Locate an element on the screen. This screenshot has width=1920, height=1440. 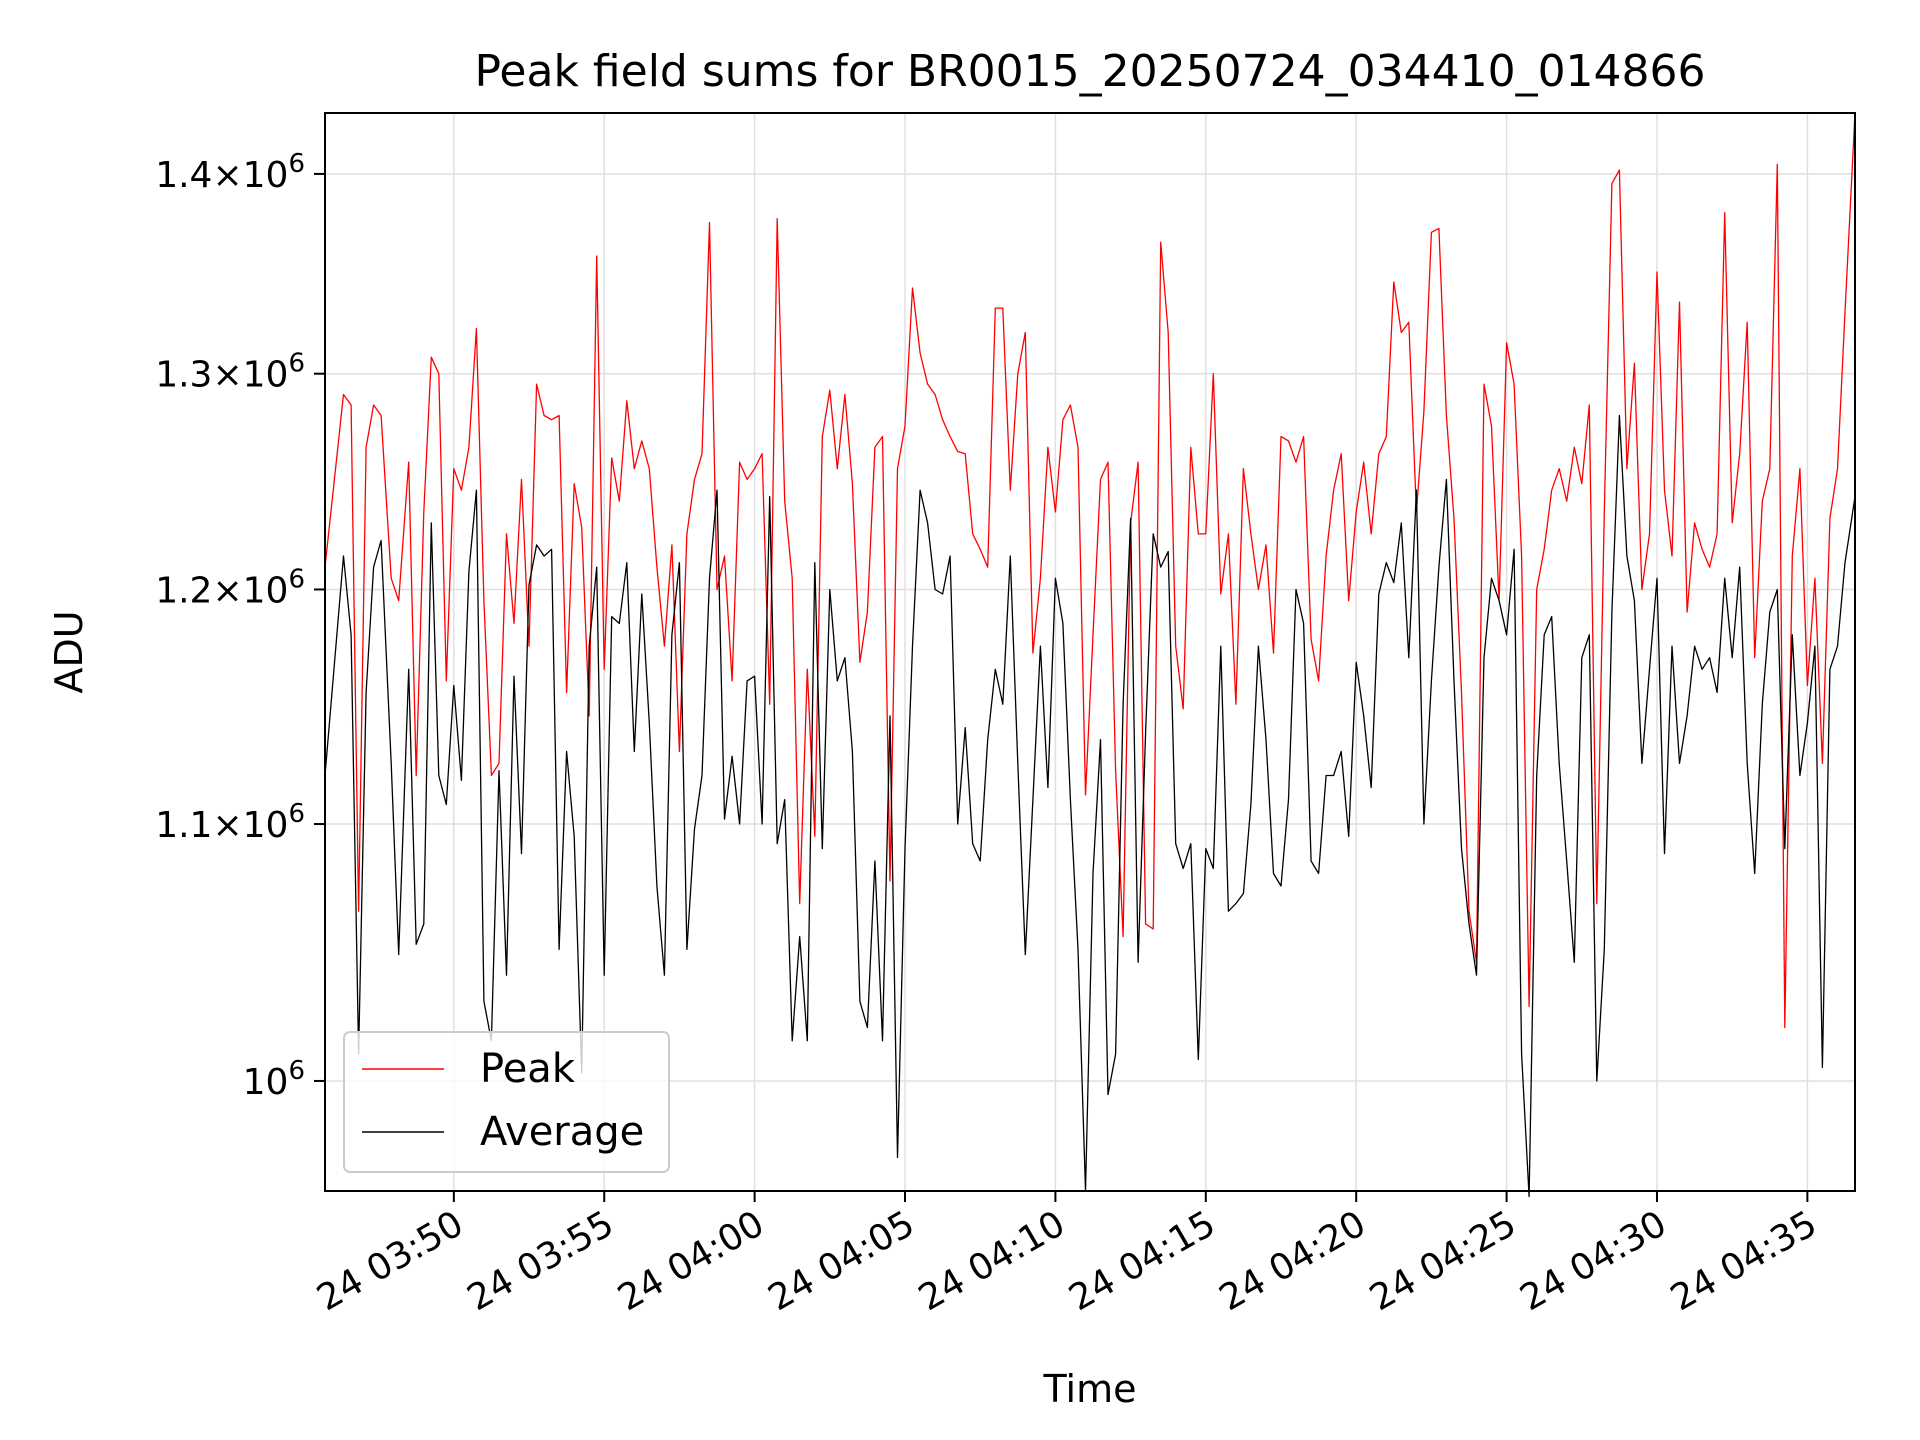
y-tick-label: 1.1×10⁶ is located at coordinates (230, 822).